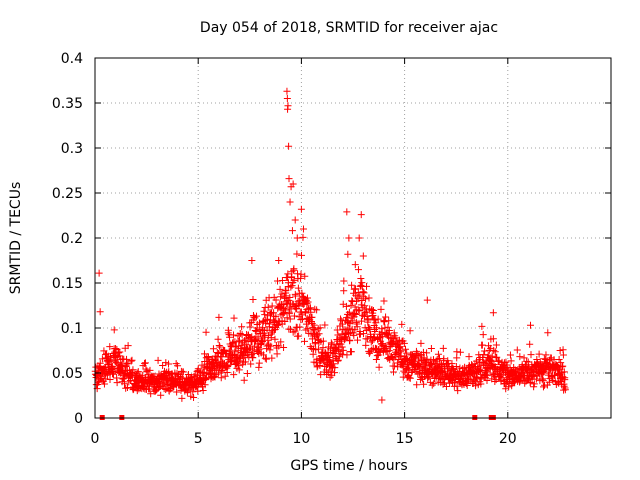 This screenshot has width=640, height=480. Describe the element at coordinates (67, 194) in the screenshot. I see `y-tick-label: 0.25` at that location.